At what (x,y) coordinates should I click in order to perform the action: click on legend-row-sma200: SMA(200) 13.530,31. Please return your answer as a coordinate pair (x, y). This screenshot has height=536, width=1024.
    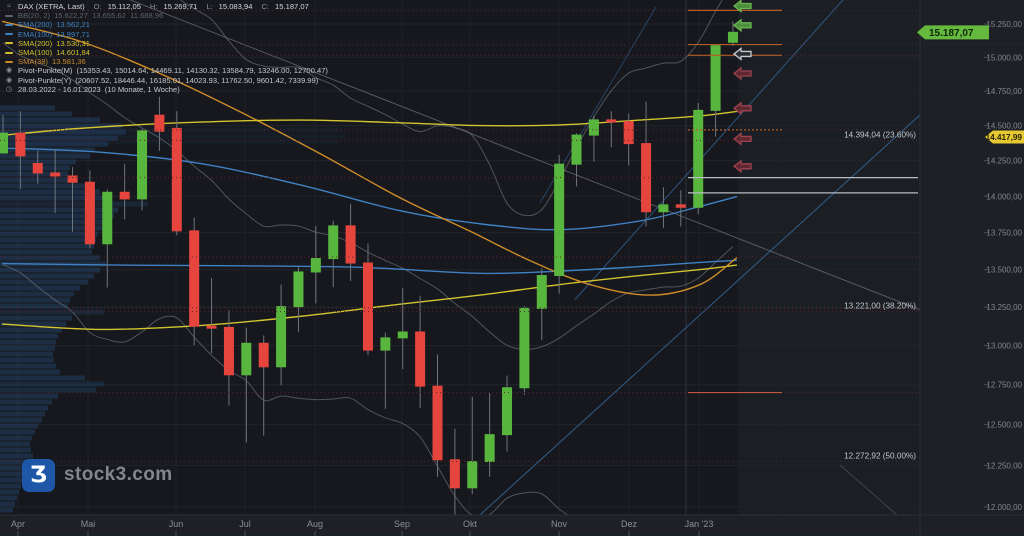
    Looking at the image, I should click on (166, 43).